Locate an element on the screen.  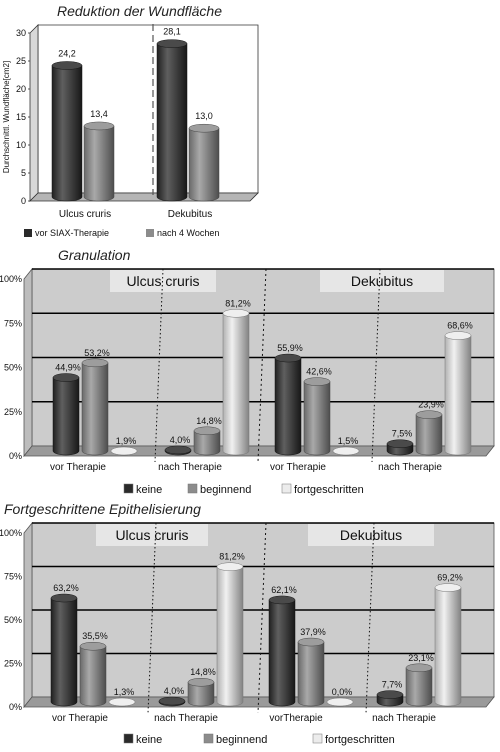
y-tick-label: 0 is located at coordinates (23, 201).